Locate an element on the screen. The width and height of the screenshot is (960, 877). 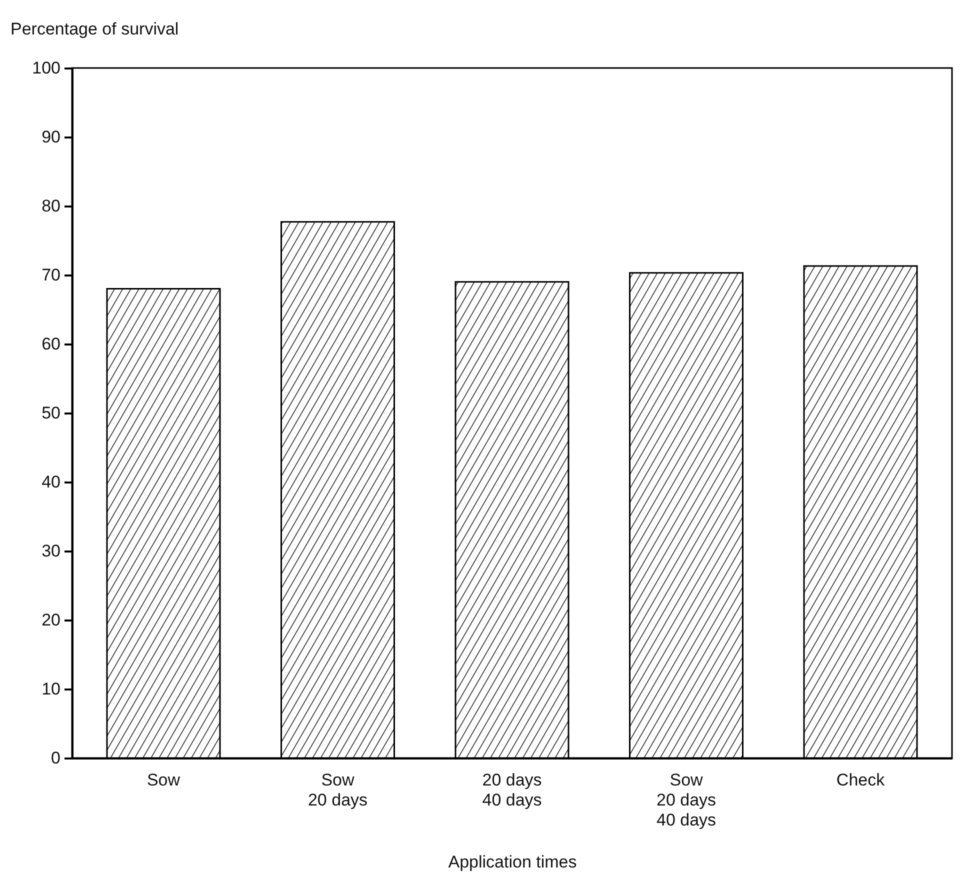
y-tick-label: 40 is located at coordinates (51, 482).